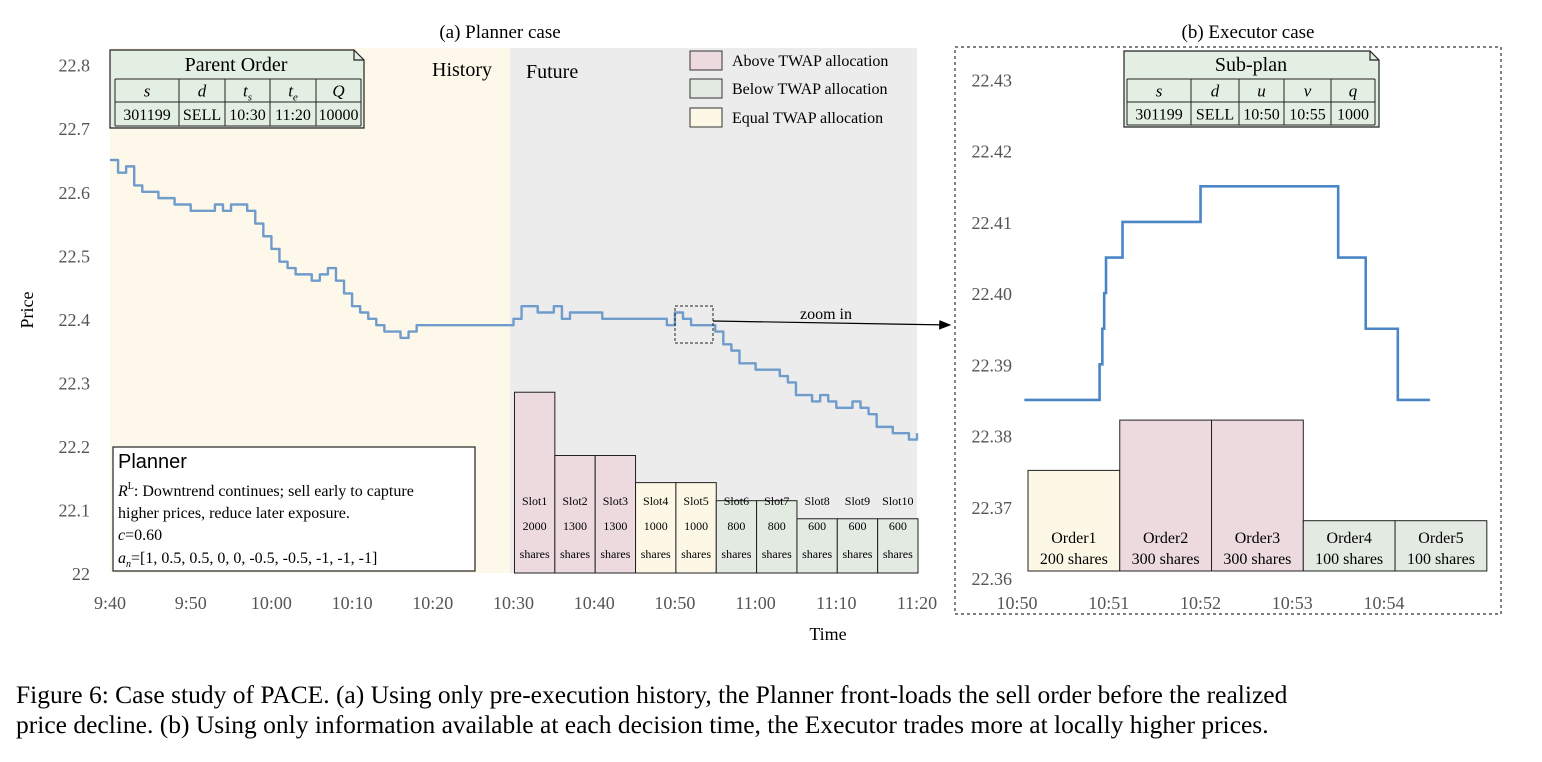 The image size is (1542, 762). I want to click on future-label: Future, so click(552, 72).